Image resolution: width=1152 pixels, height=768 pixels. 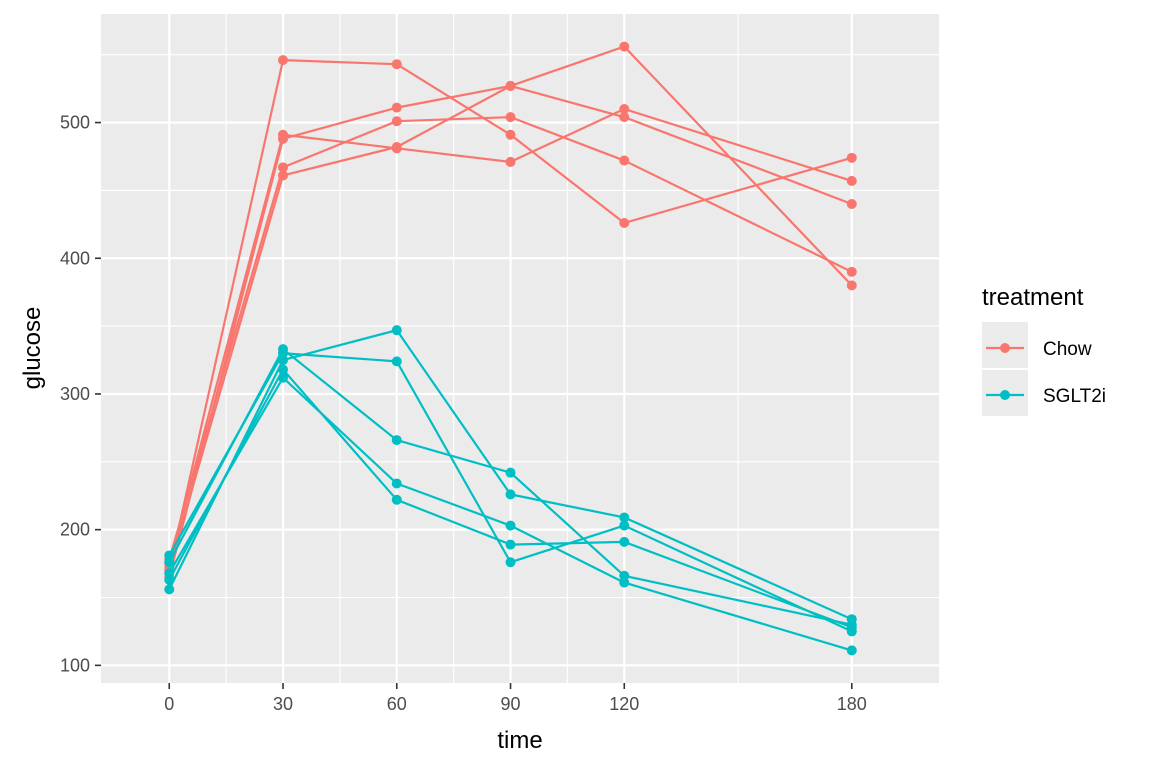 I want to click on legend-key-point-sglt2i, so click(x=1005, y=395).